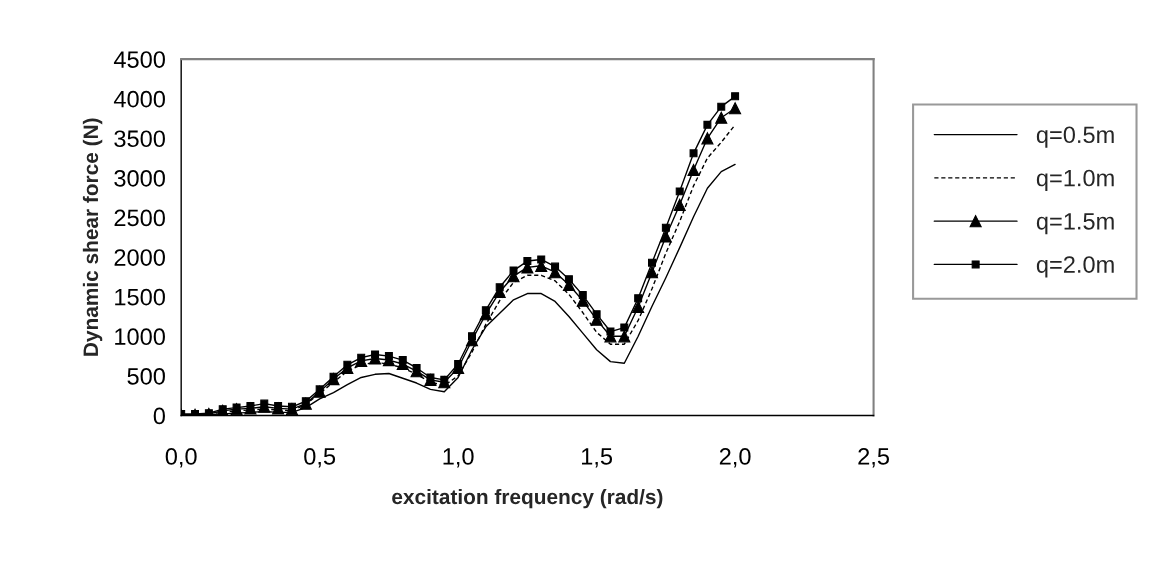 This screenshot has width=1154, height=563. Describe the element at coordinates (140, 297) in the screenshot. I see `y-tick-label: 1500` at that location.